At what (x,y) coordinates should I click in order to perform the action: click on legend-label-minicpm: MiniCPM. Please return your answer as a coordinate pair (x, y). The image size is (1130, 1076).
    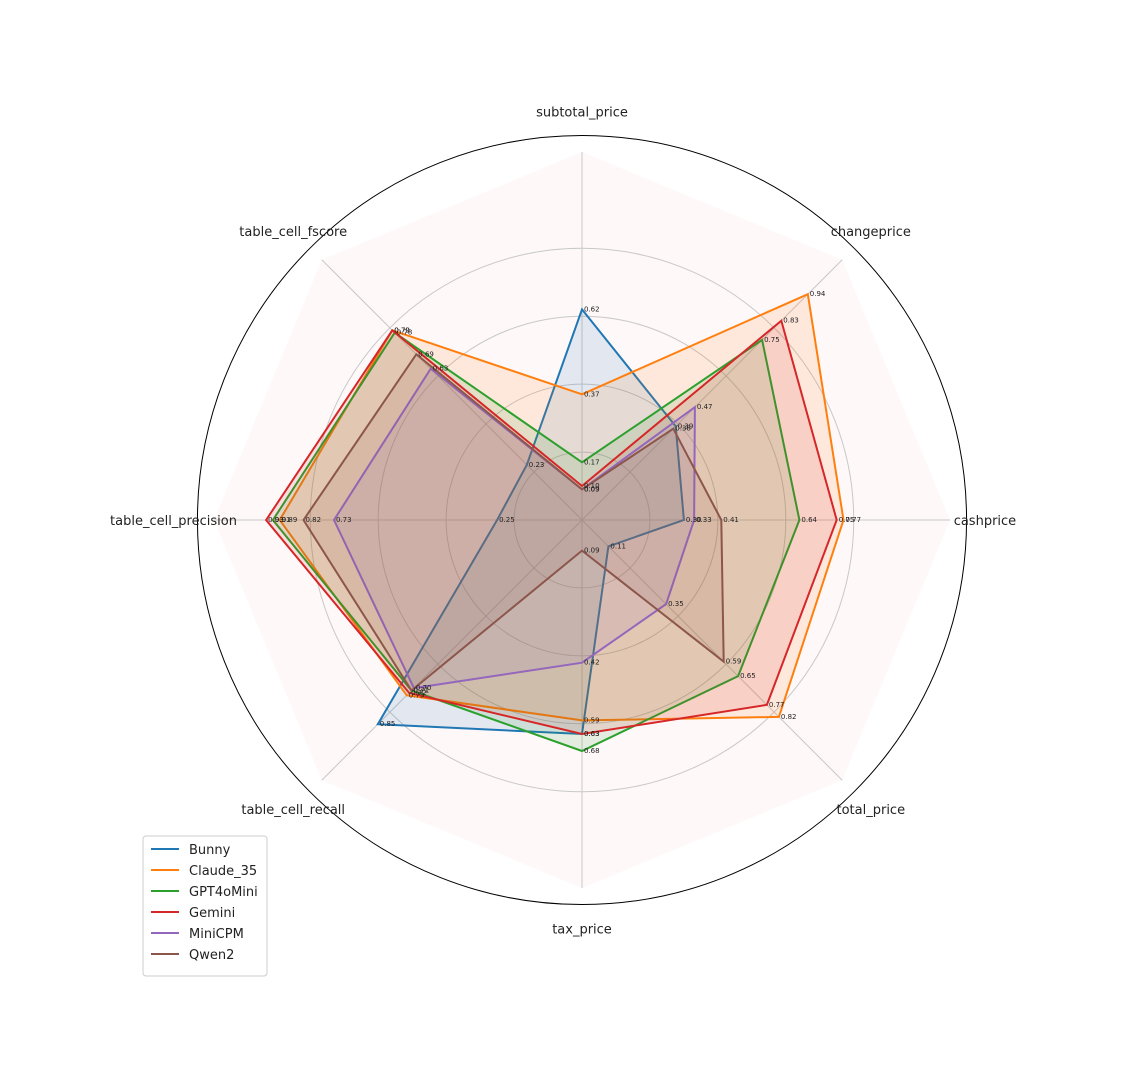
    Looking at the image, I should click on (216, 934).